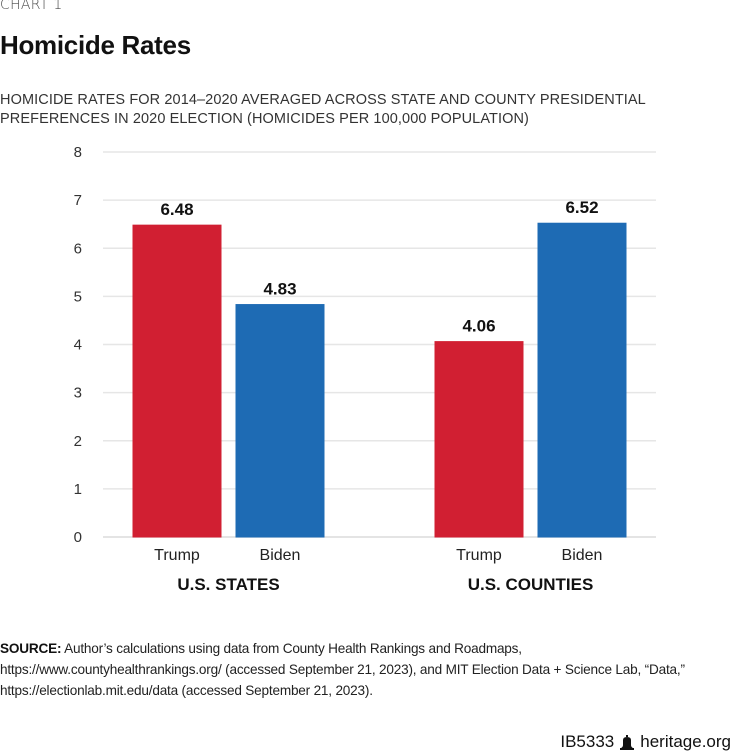 The width and height of the screenshot is (734, 754). I want to click on data-label: 4.06, so click(478, 326).